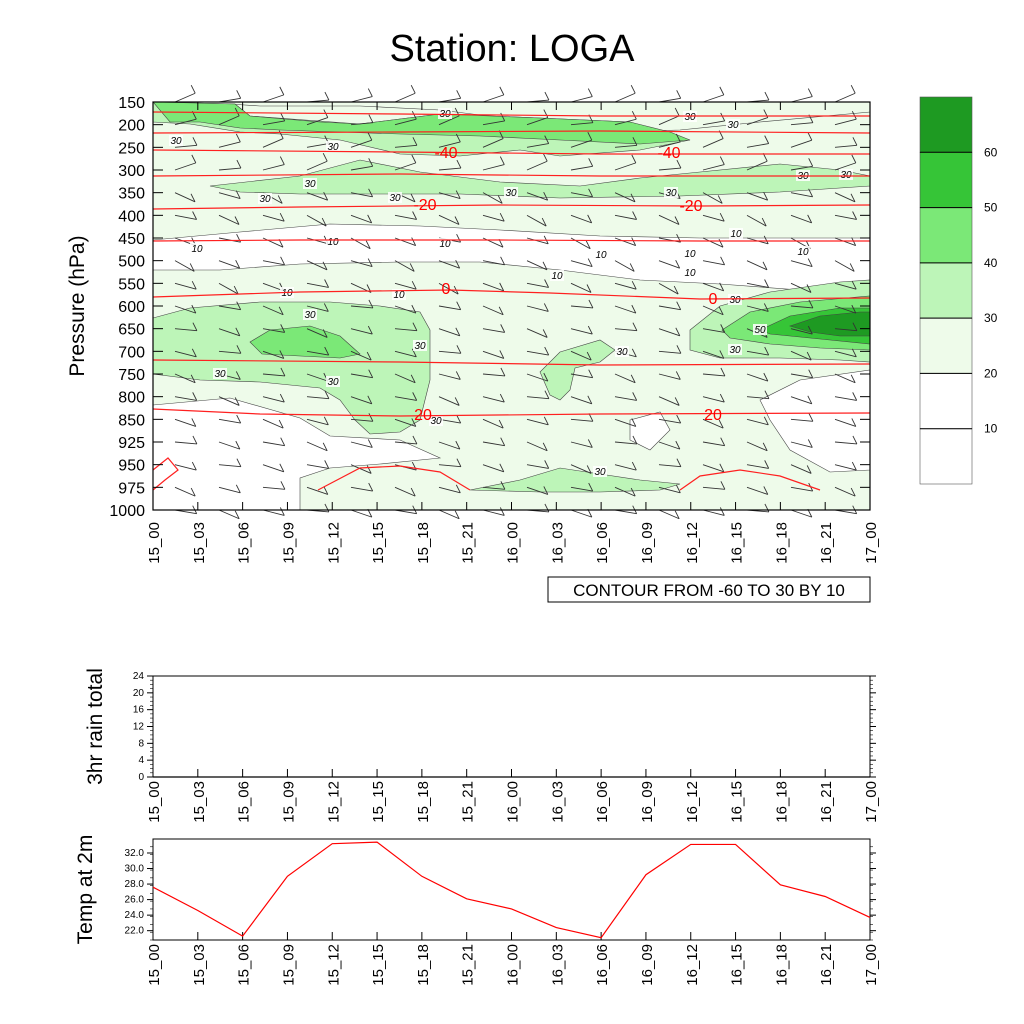 The height and width of the screenshot is (1024, 1024). I want to click on y-tick-label: 700, so click(131, 352).